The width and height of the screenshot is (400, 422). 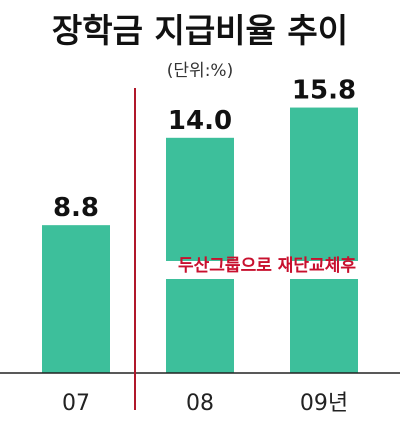 I want to click on tick-label-0: 07, so click(x=76, y=403).